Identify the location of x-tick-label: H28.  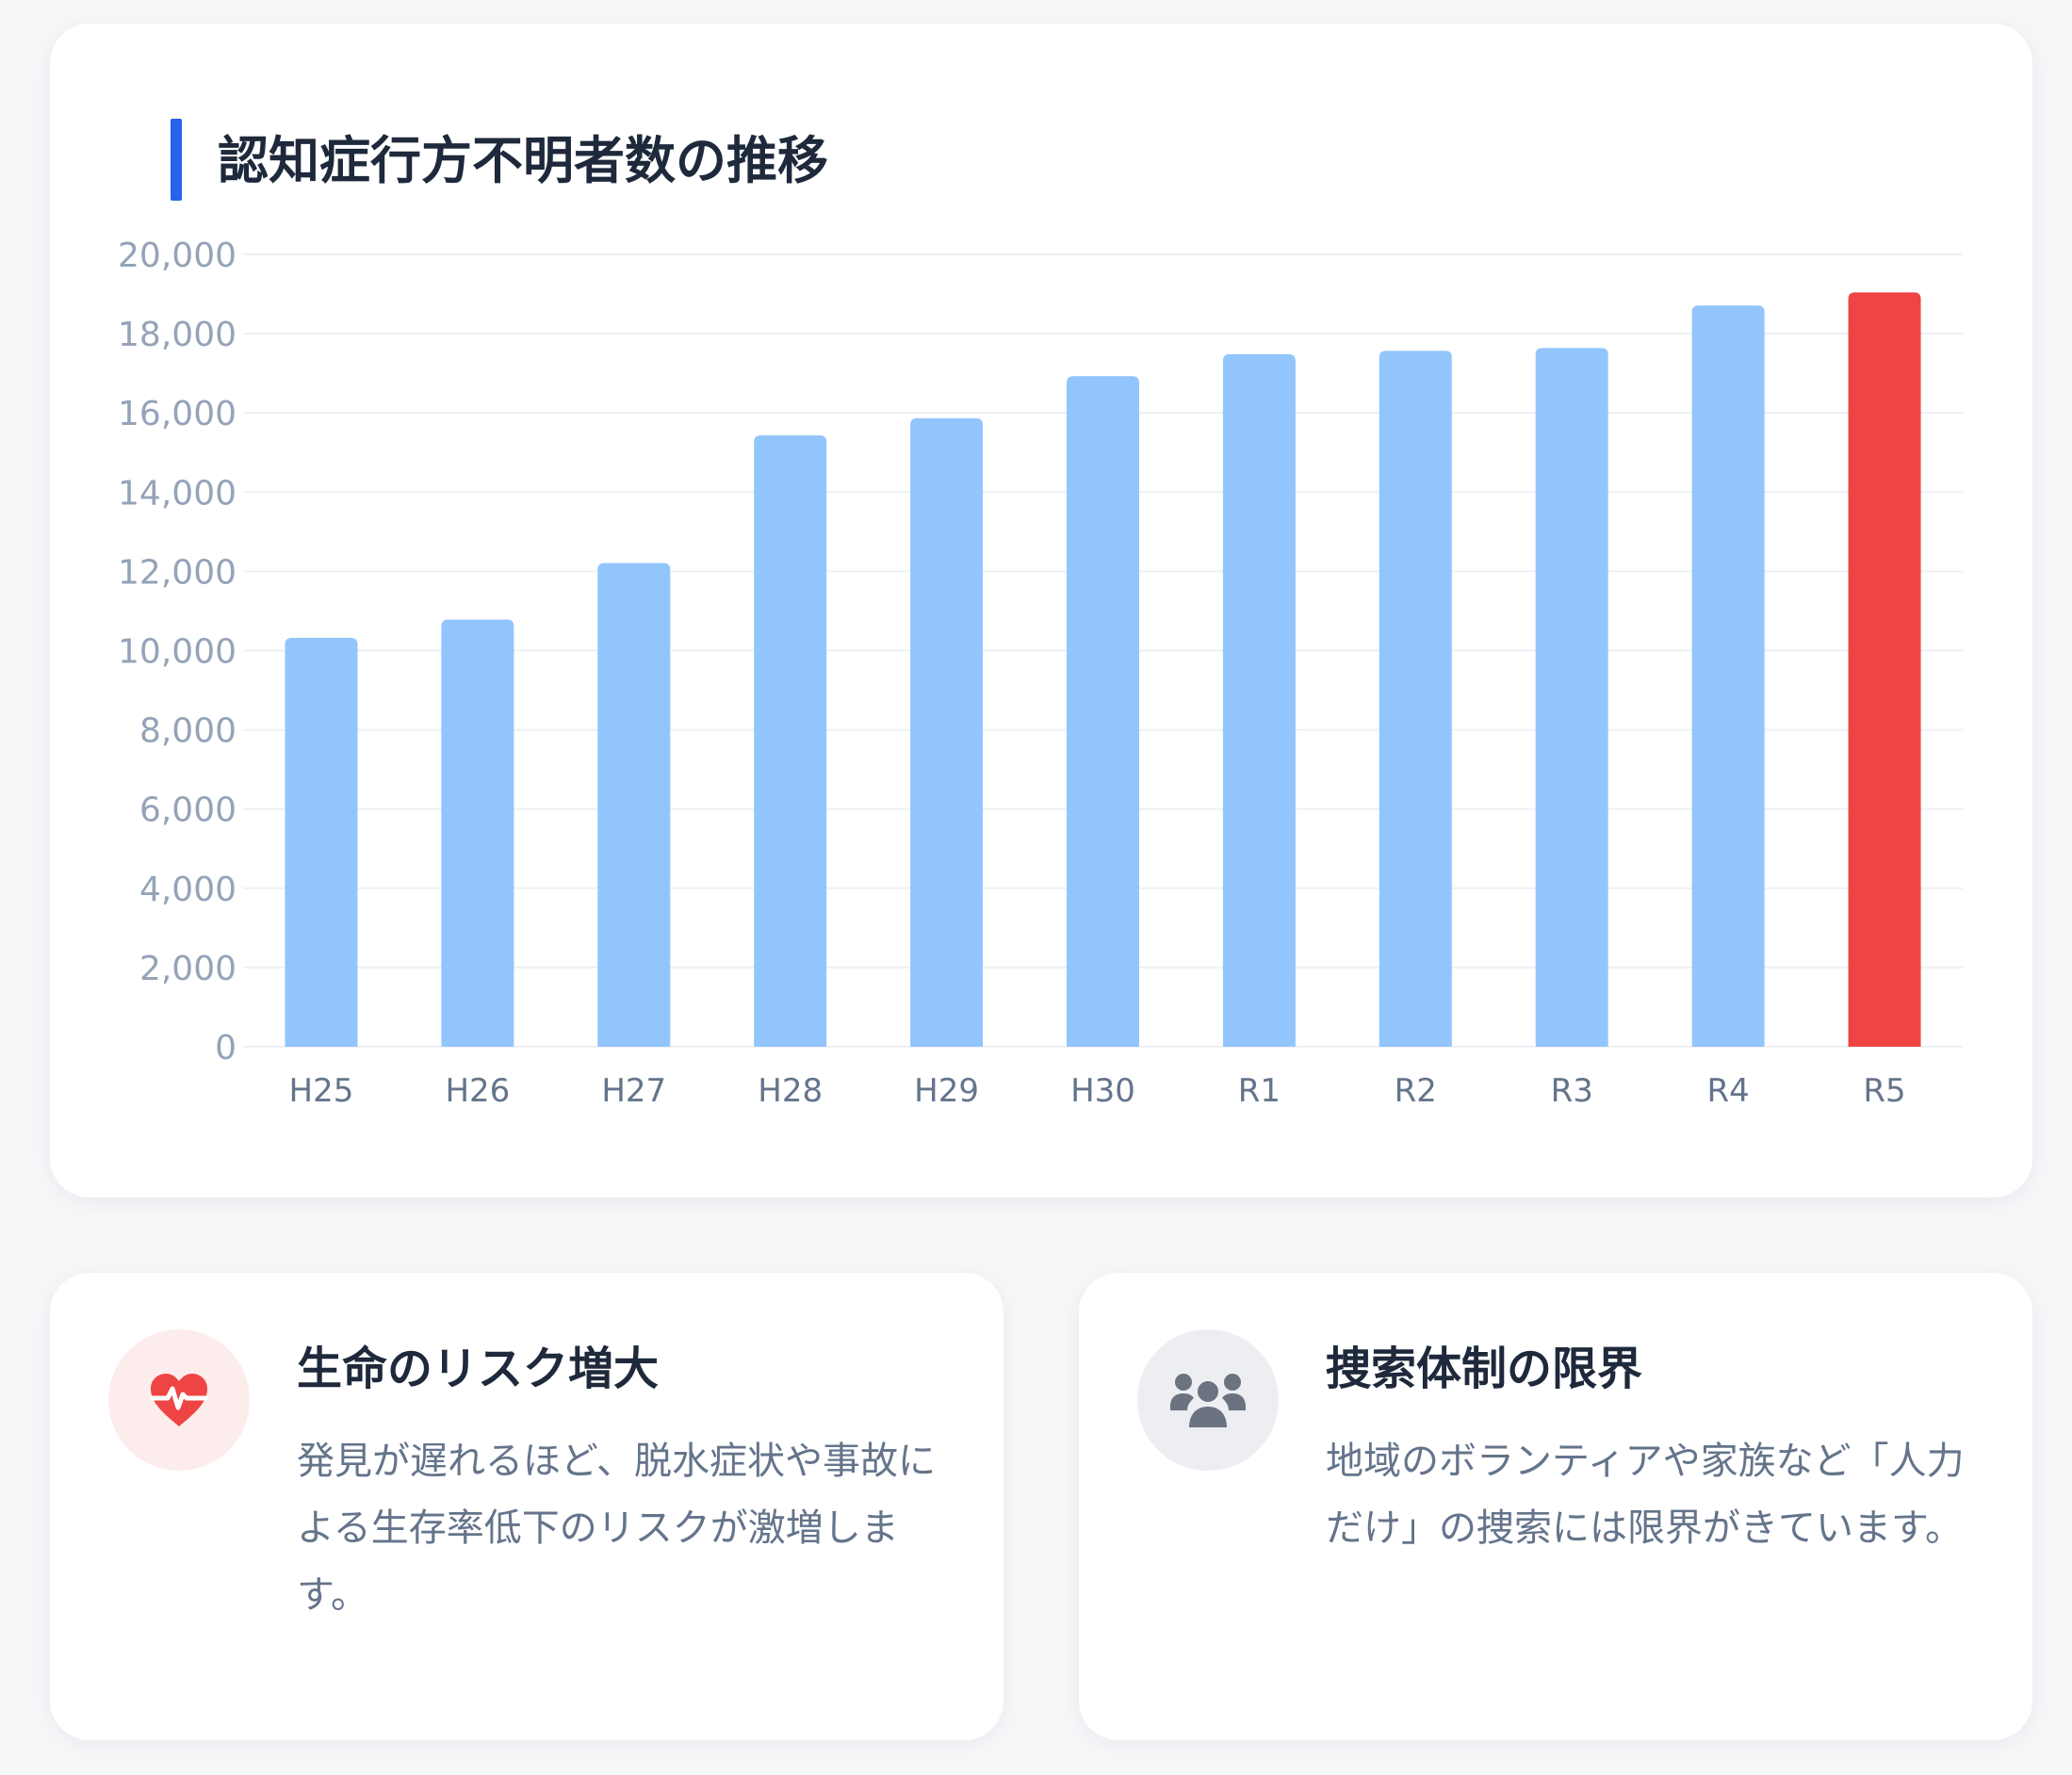
(790, 1091).